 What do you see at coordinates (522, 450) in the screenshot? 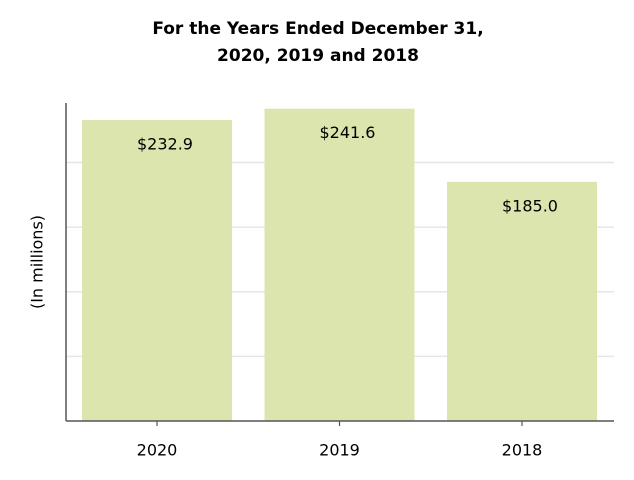
I see `x-tick-label: 2018` at bounding box center [522, 450].